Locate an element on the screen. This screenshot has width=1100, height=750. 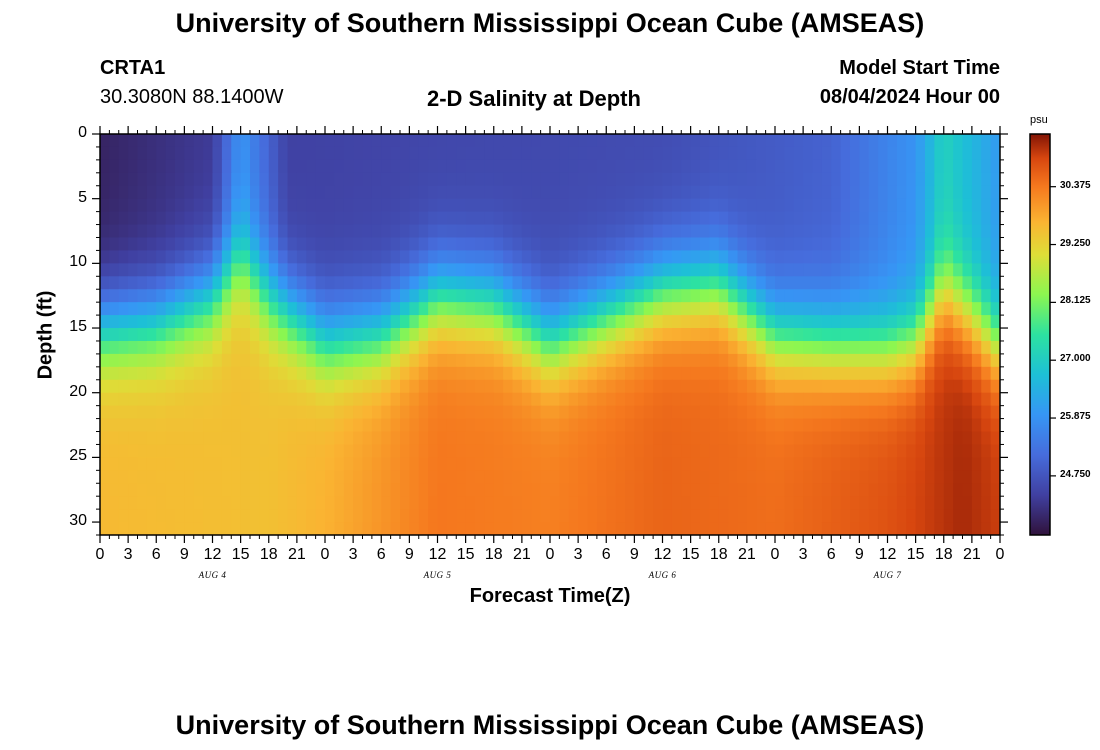
x-tick-label: 15 is located at coordinates (240, 554).